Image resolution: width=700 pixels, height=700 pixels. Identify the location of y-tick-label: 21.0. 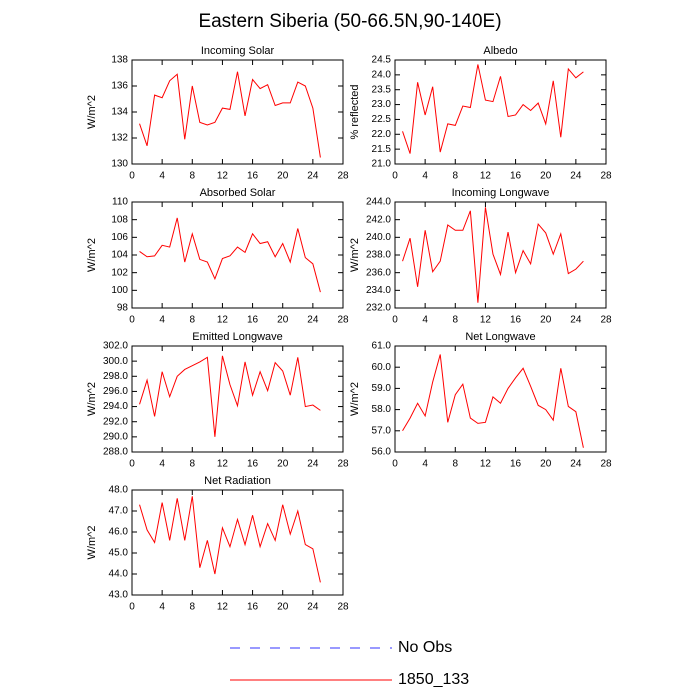
(382, 164).